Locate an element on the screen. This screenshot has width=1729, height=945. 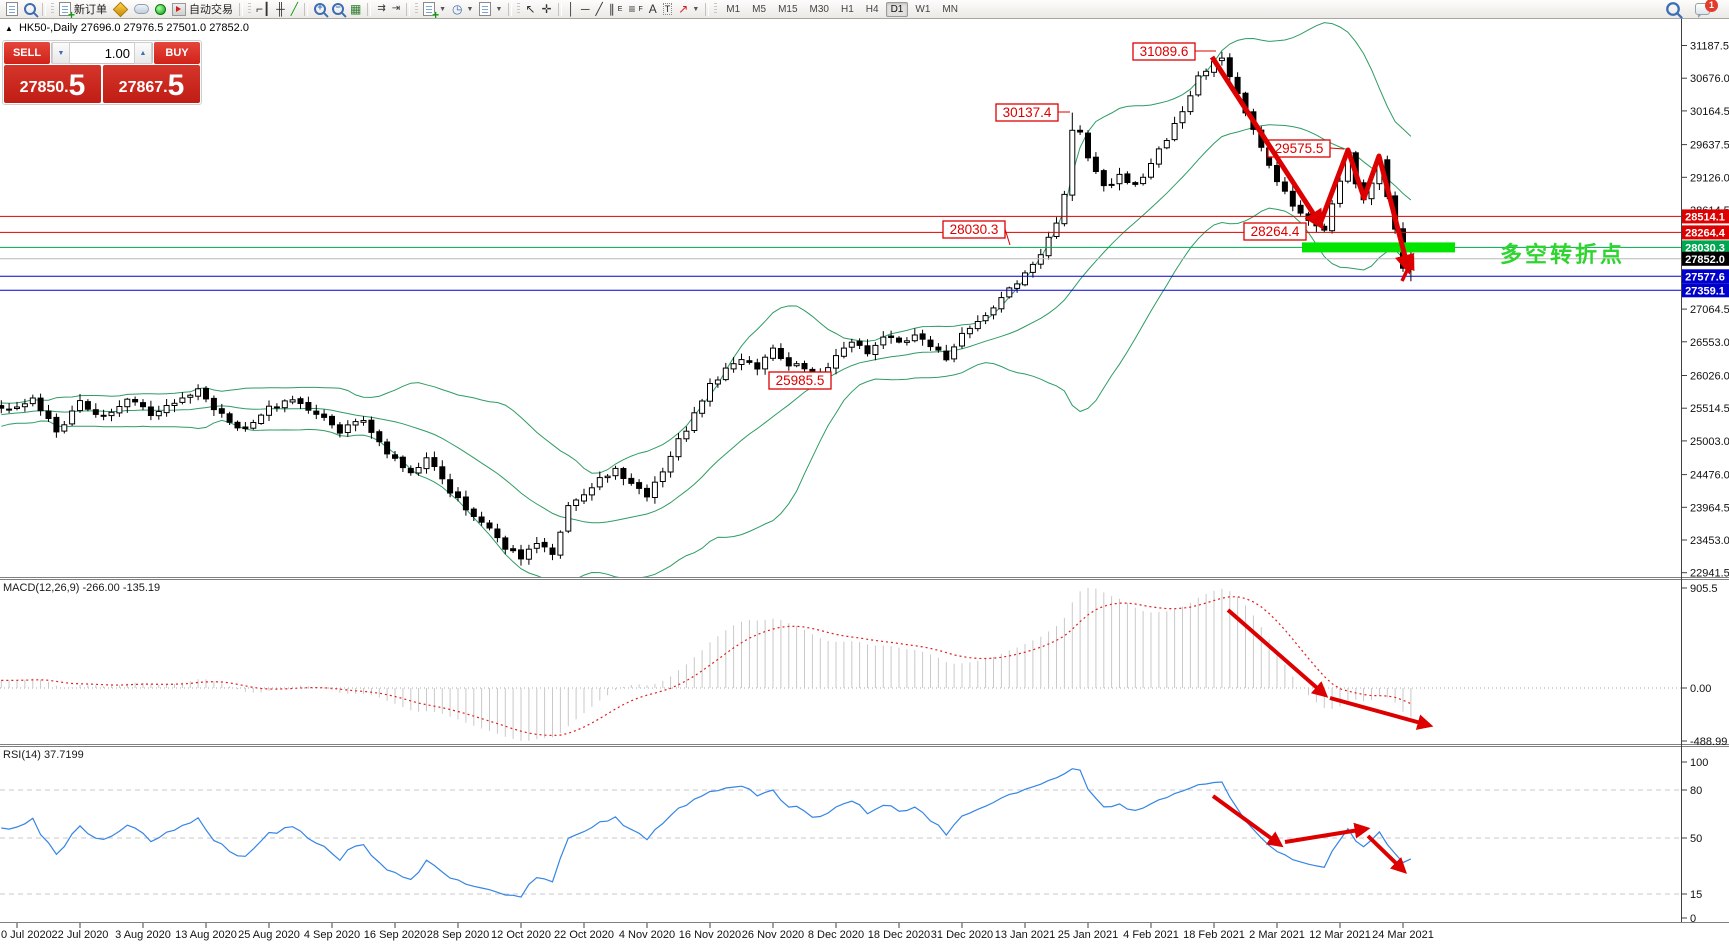
bar-chart-button: ⌐┃ is located at coordinates (263, 9).